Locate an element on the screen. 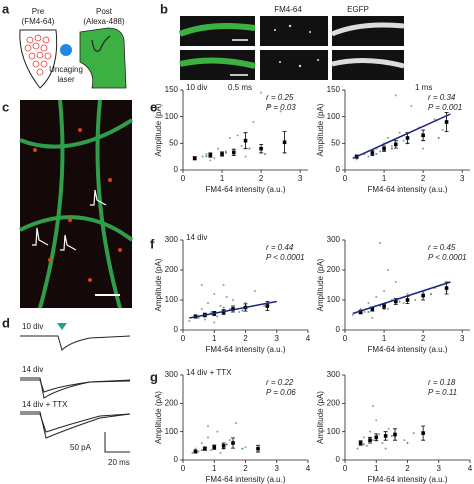 The width and height of the screenshot is (474, 484). label: 14 div + TTX is located at coordinates (45, 404).